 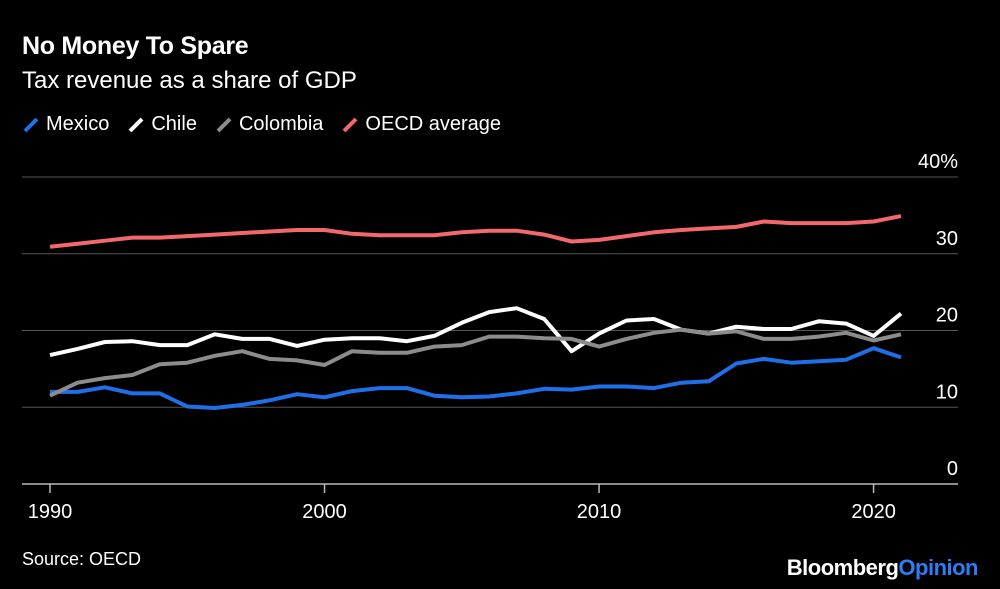 I want to click on x-tick-label: 1990, so click(x=50, y=512).